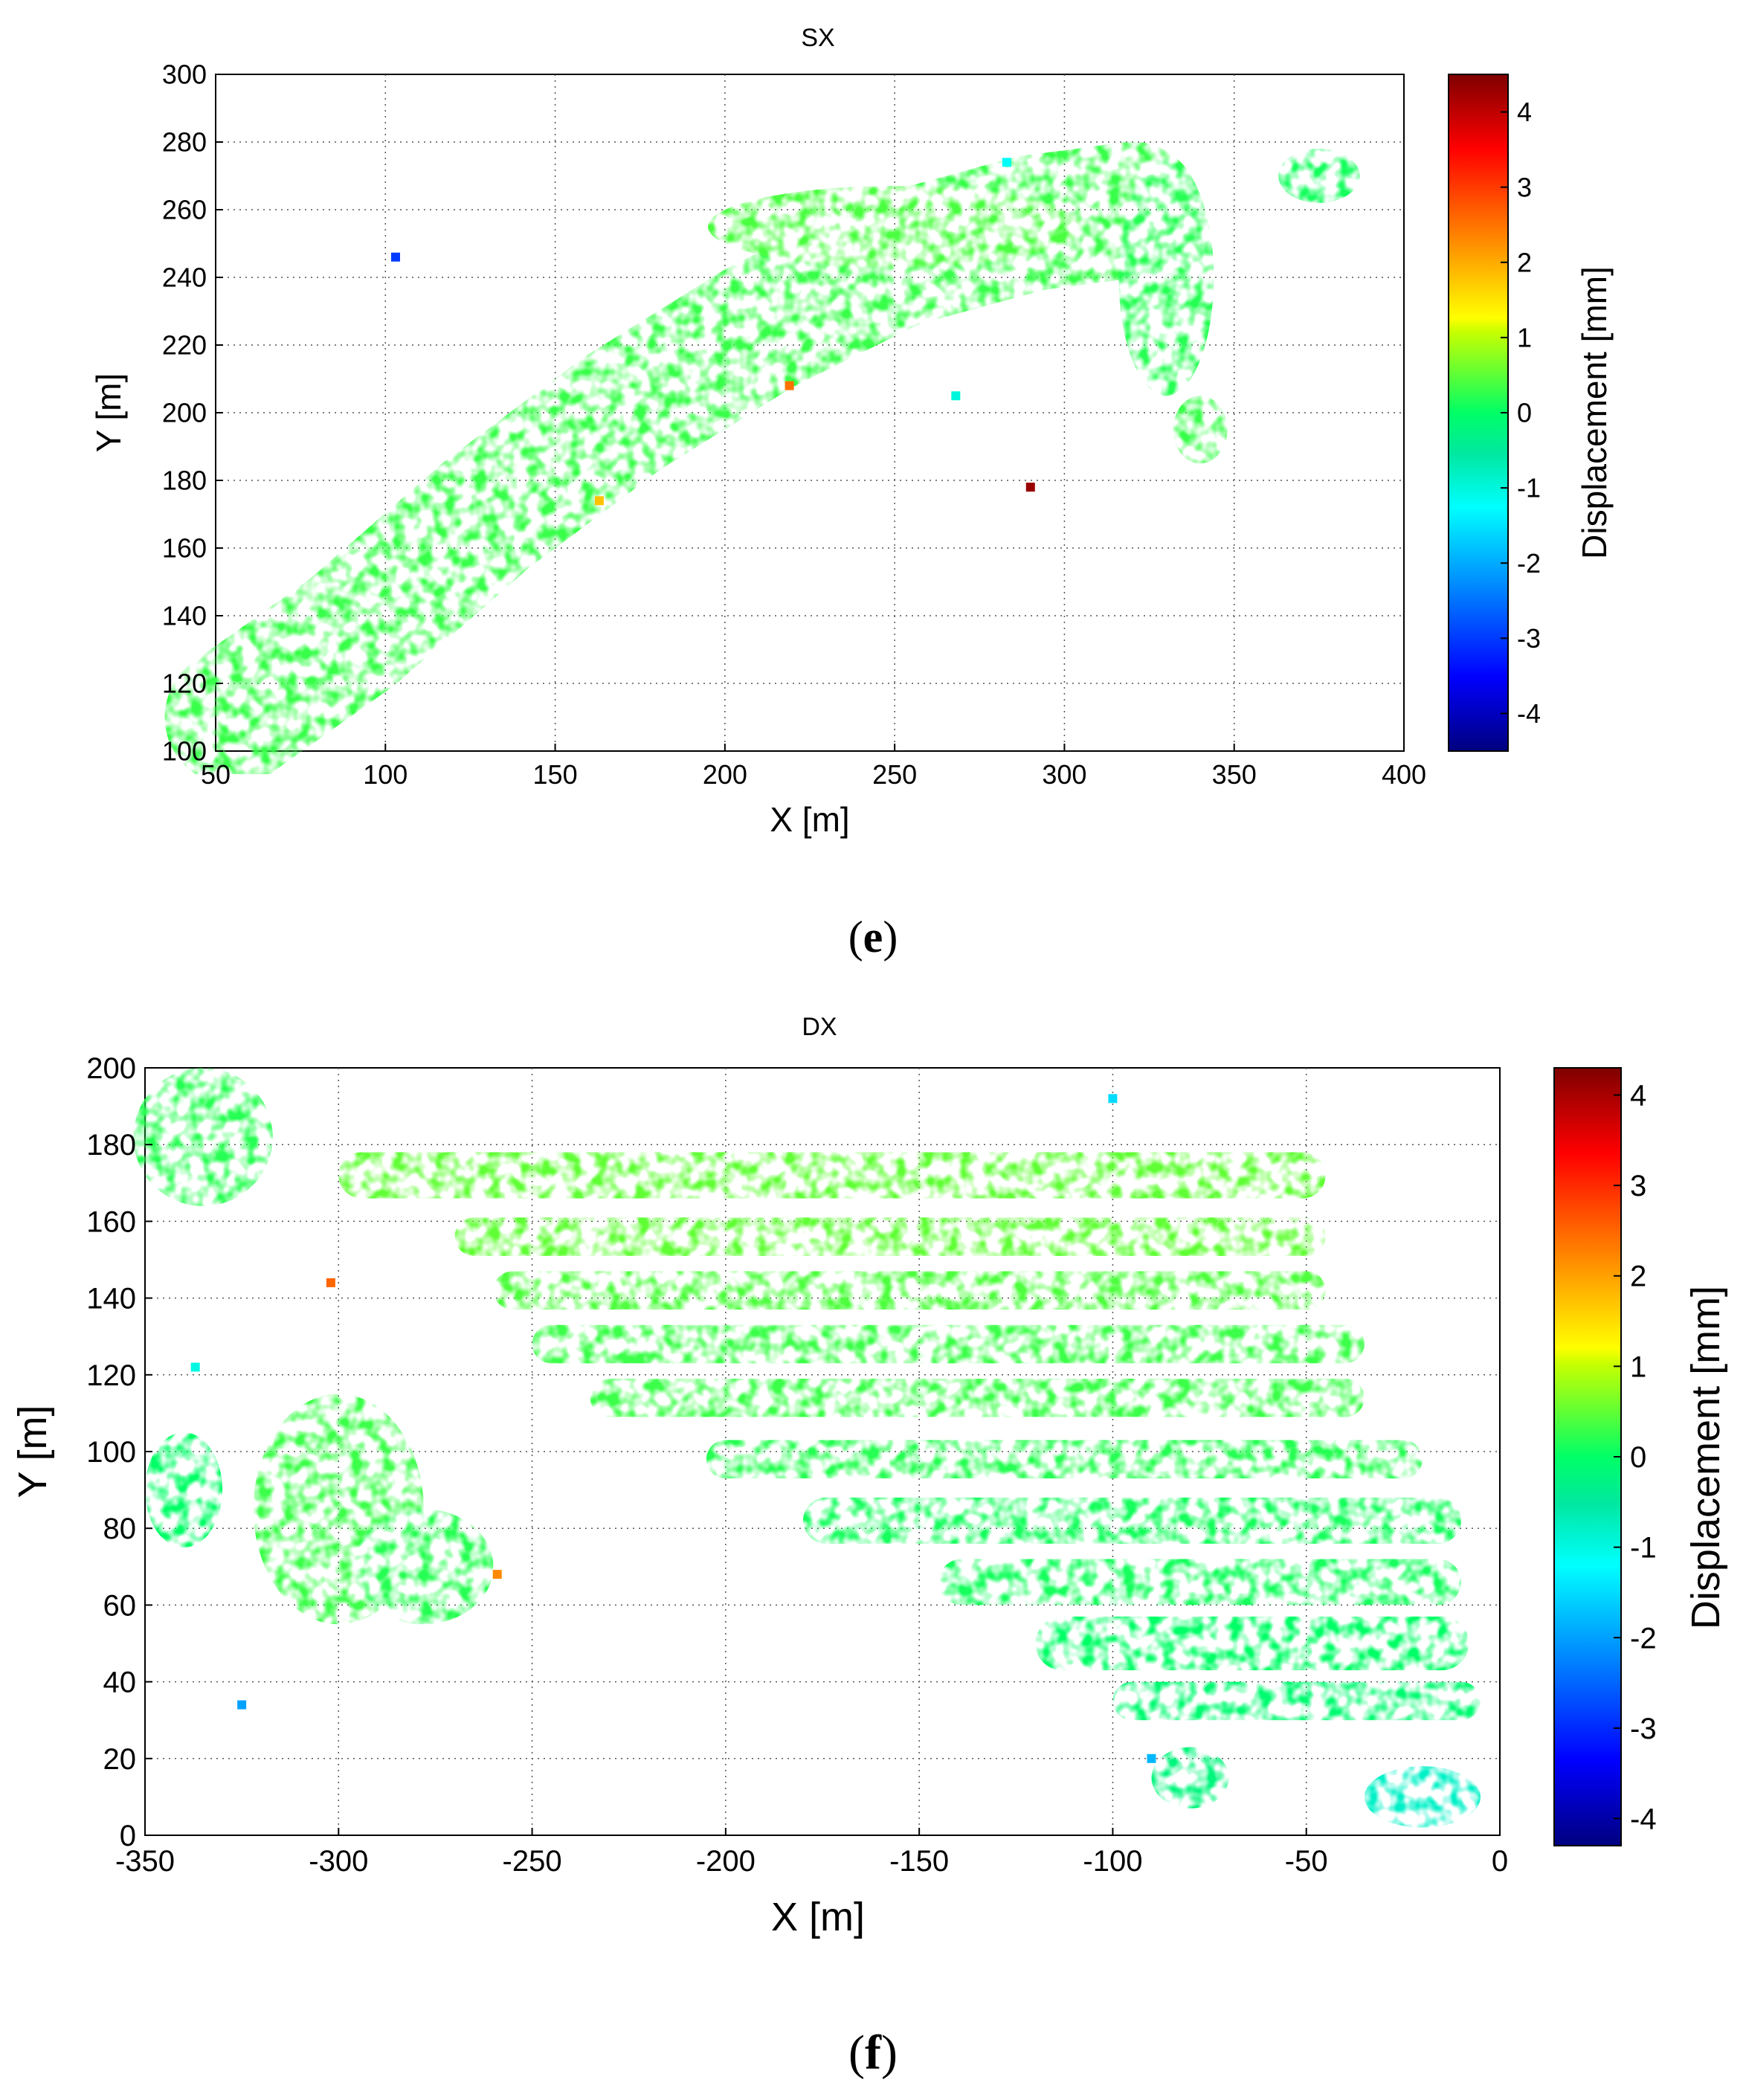 The width and height of the screenshot is (1746, 2100). Describe the element at coordinates (1706, 1457) in the screenshot. I see `panel-f-colorbar-label: Displacement [mm]` at that location.